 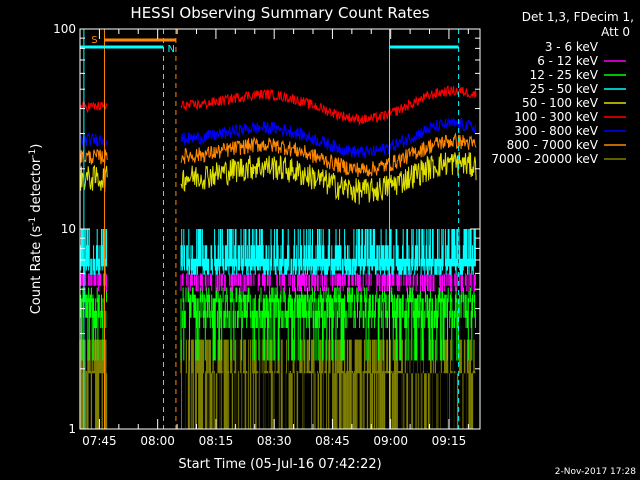 I want to click on legend-label-50-100kev: 50 - 100 keV, so click(x=560, y=103).